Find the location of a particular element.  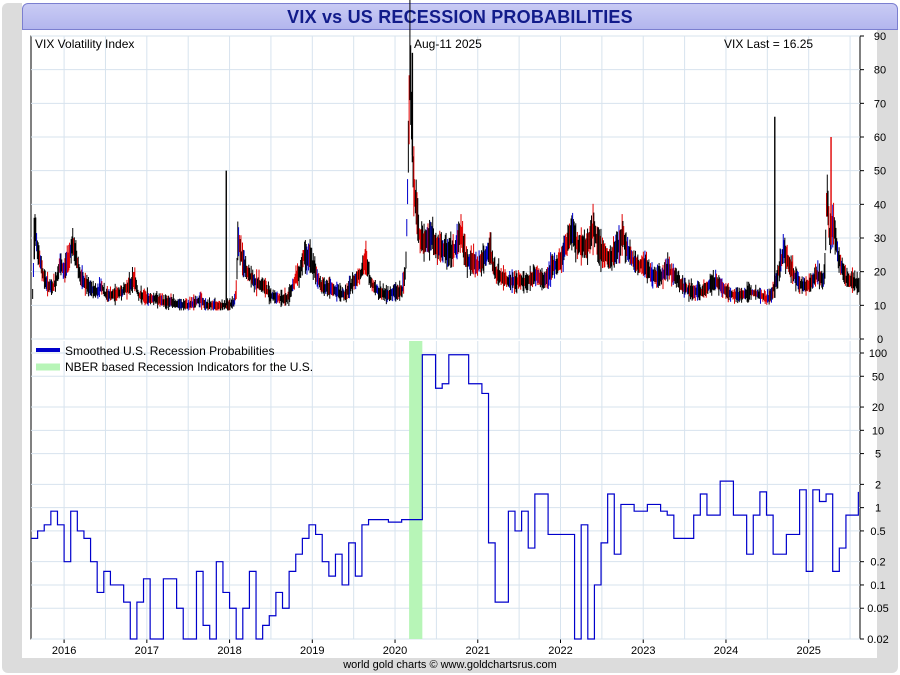

chart-date-label: Aug-11 2025 is located at coordinates (448, 44).